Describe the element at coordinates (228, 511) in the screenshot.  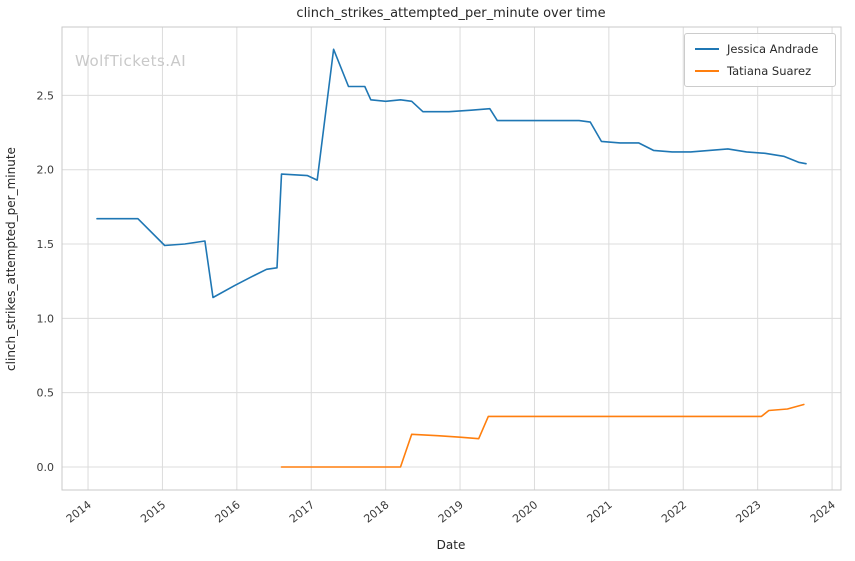
I see `svg-text: 2016` at that location.